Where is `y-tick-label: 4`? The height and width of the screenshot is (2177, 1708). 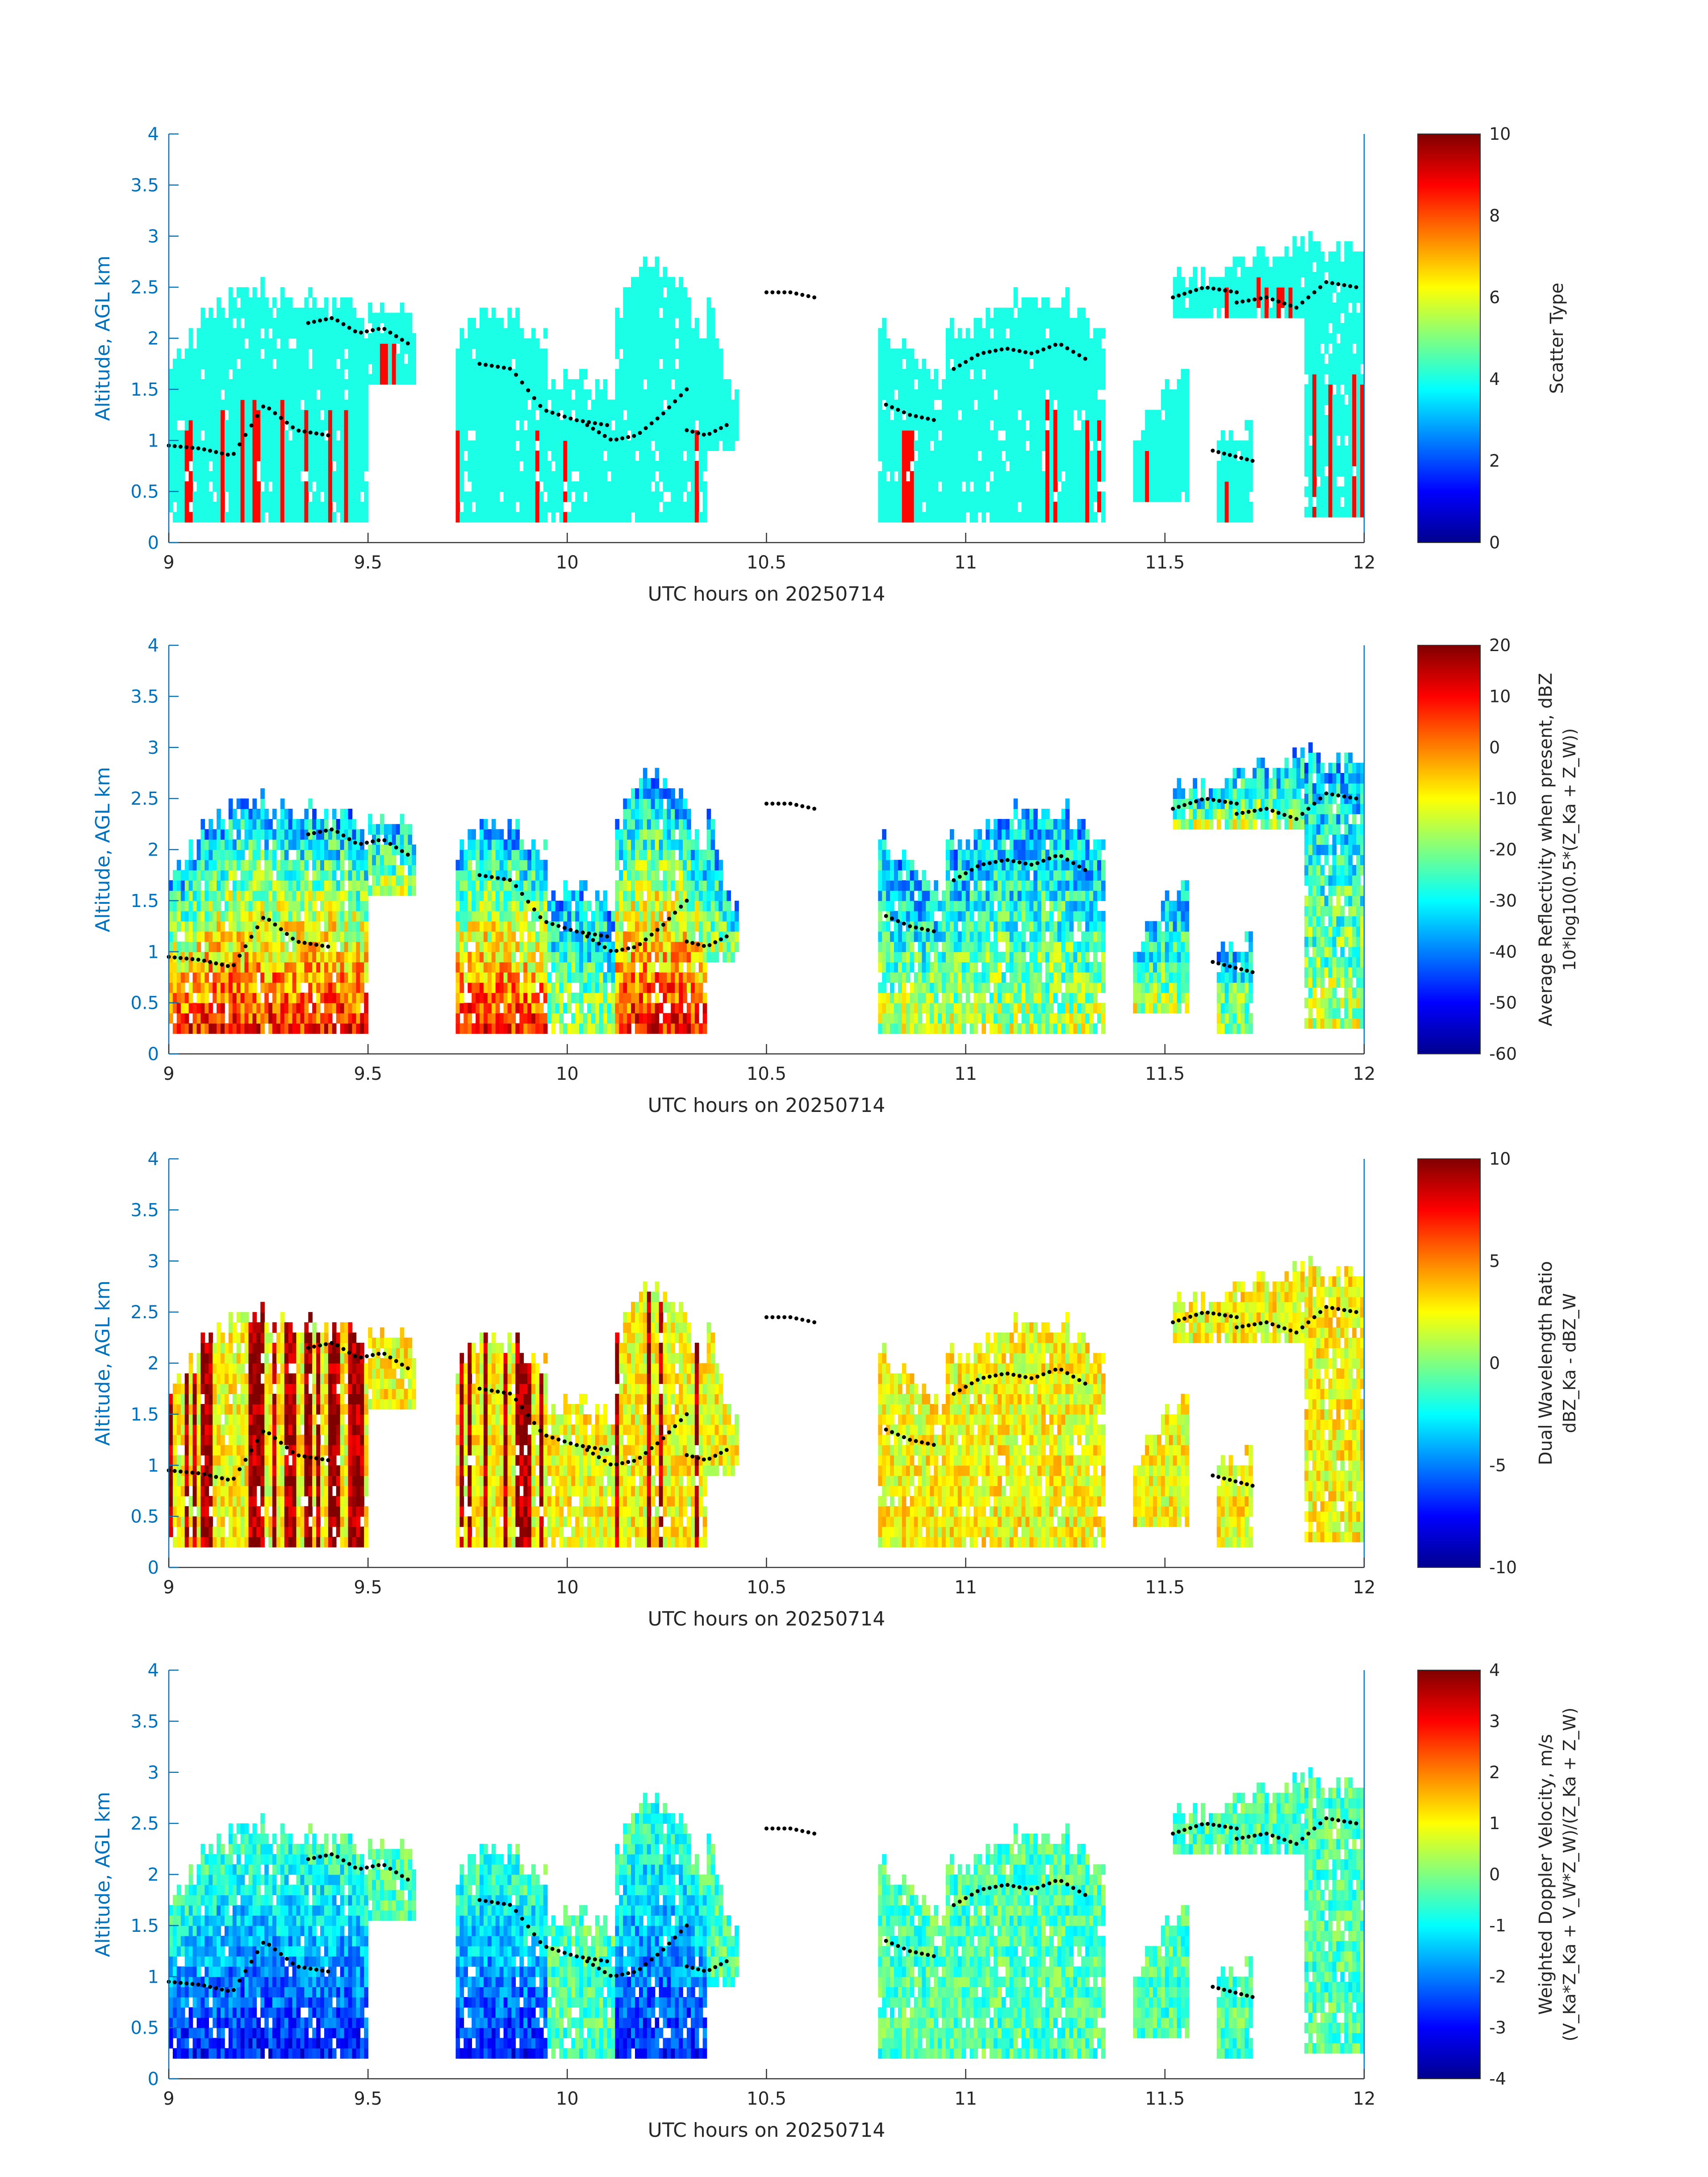
y-tick-label: 4 is located at coordinates (153, 134).